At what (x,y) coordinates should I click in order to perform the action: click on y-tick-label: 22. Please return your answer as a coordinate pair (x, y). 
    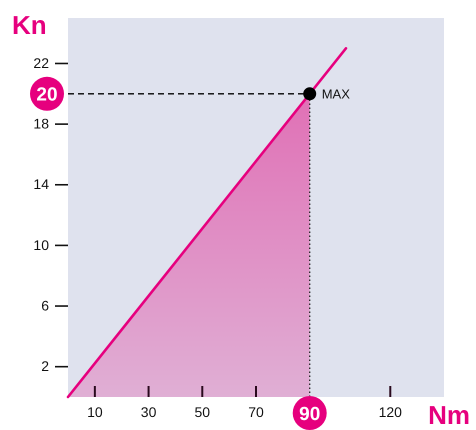
    Looking at the image, I should click on (41, 62).